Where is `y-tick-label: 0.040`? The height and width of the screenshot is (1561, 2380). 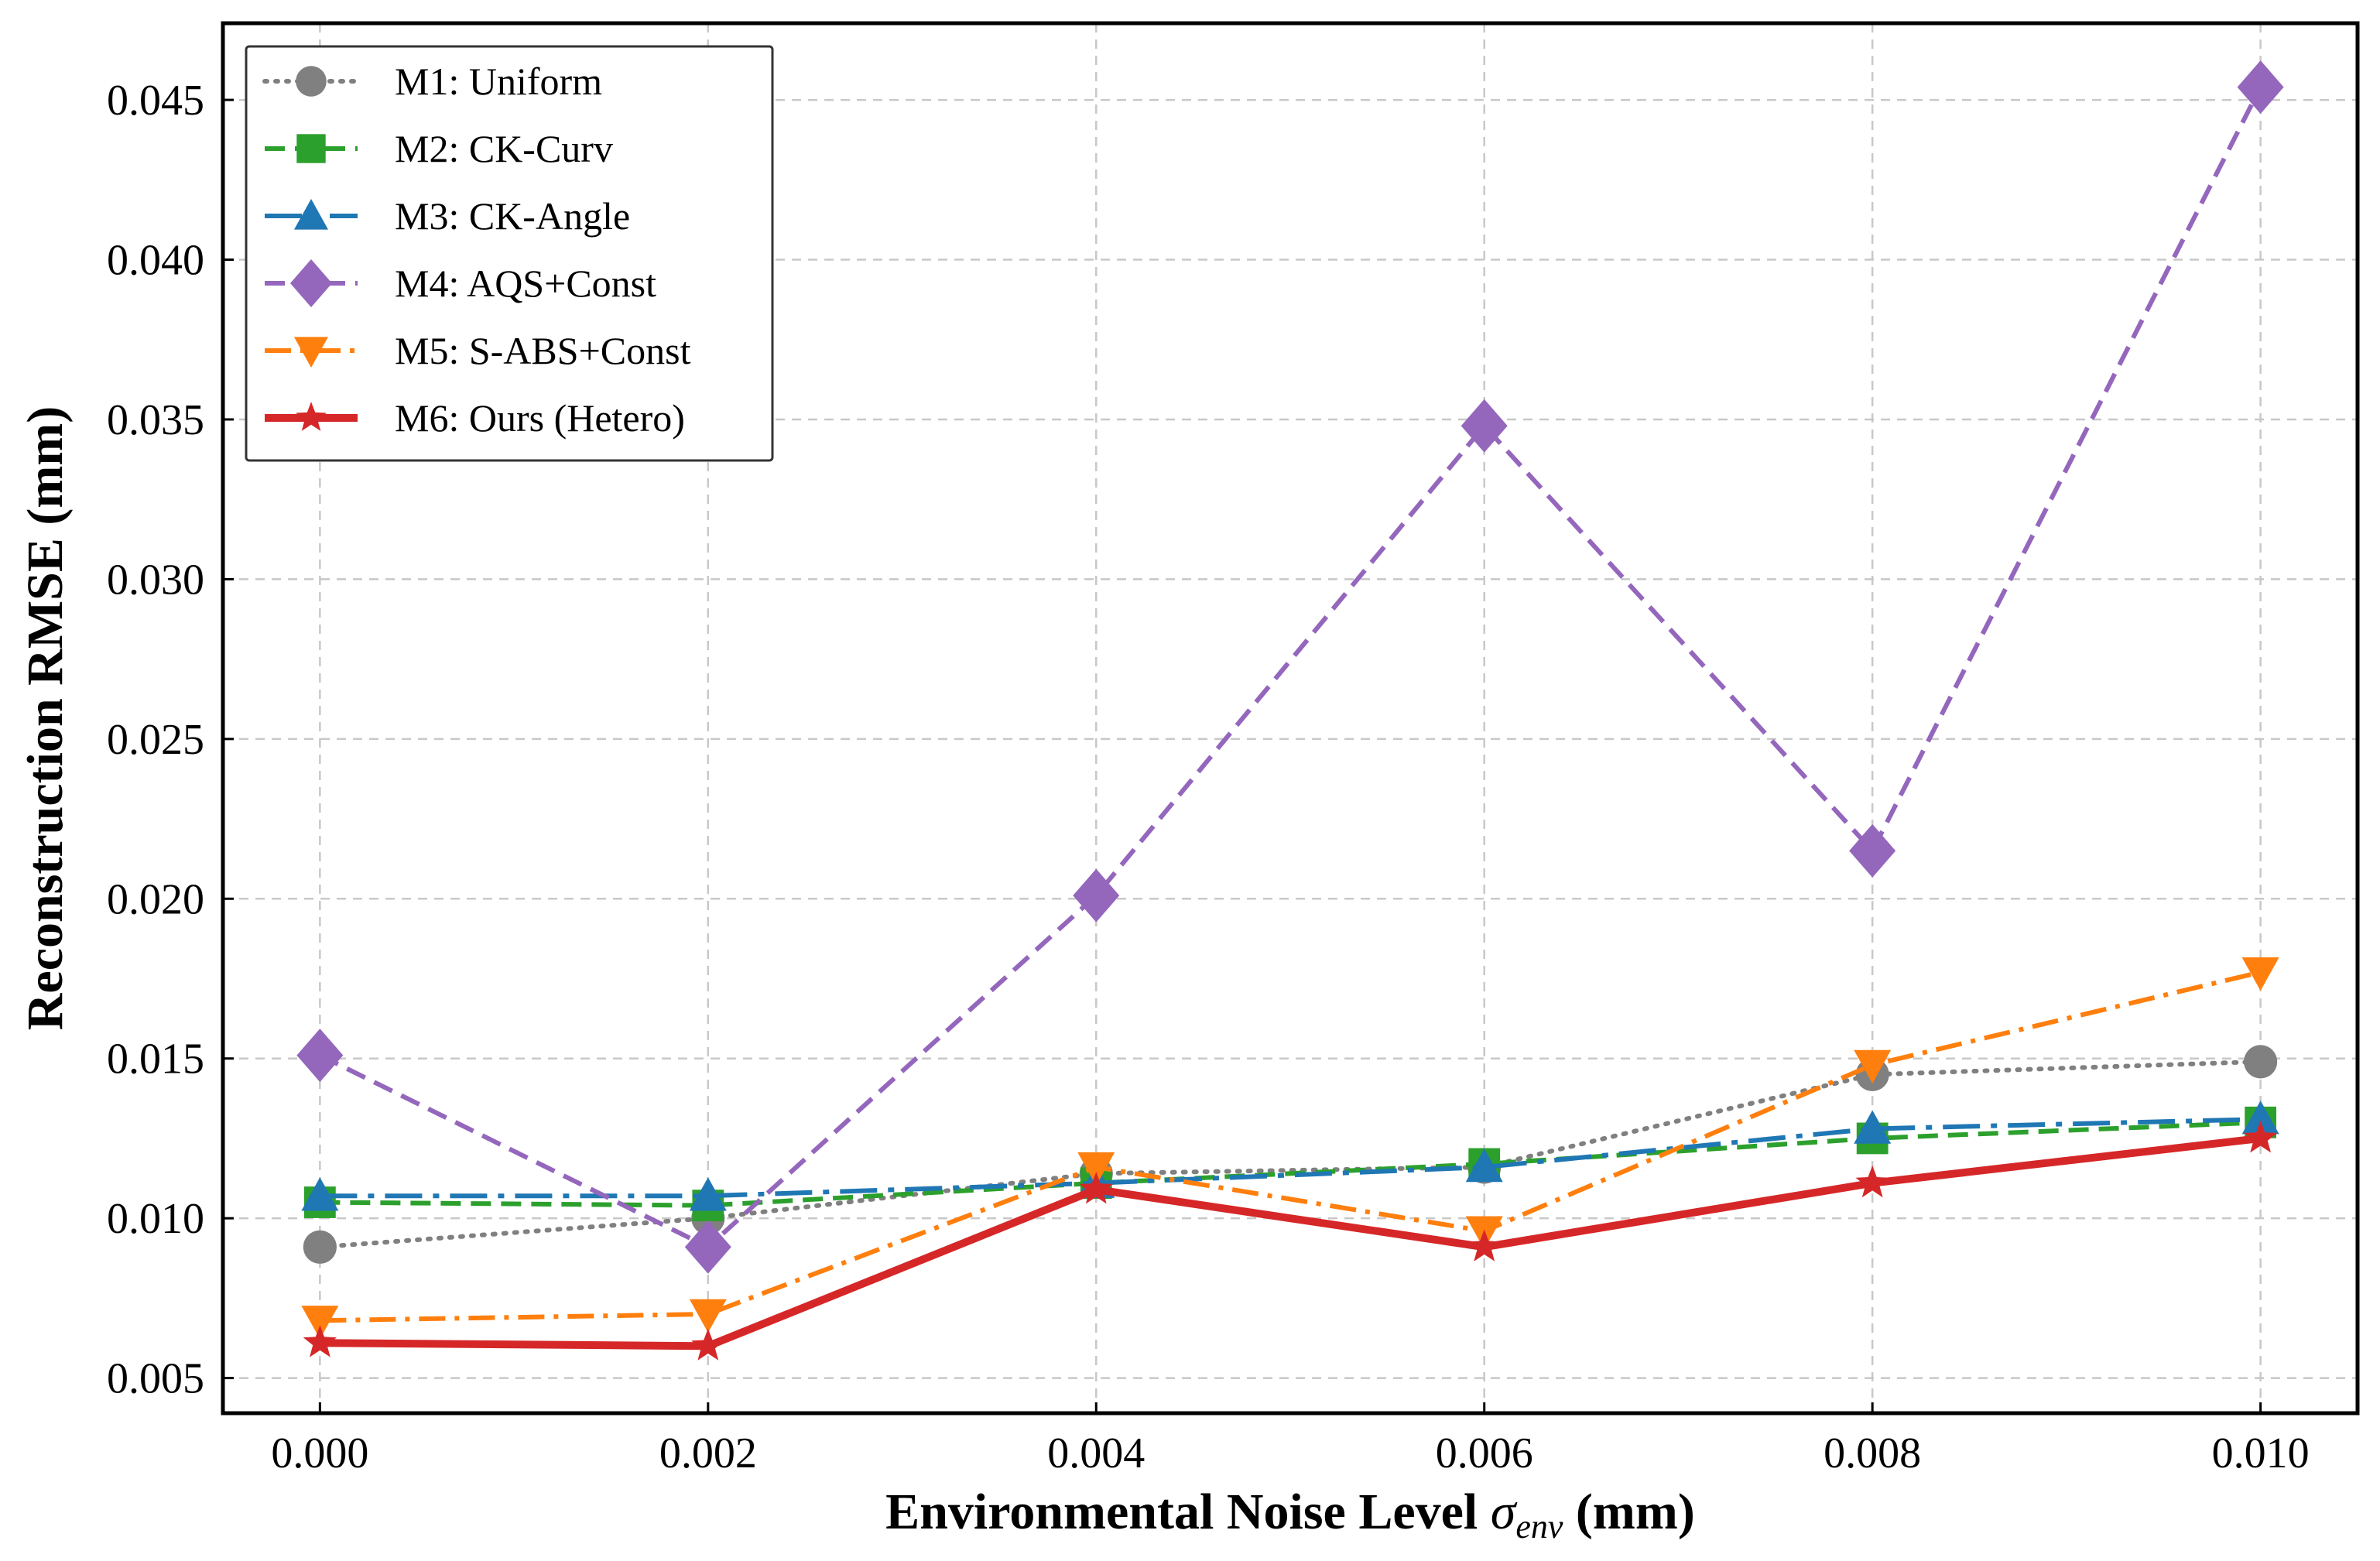 y-tick-label: 0.040 is located at coordinates (155, 261).